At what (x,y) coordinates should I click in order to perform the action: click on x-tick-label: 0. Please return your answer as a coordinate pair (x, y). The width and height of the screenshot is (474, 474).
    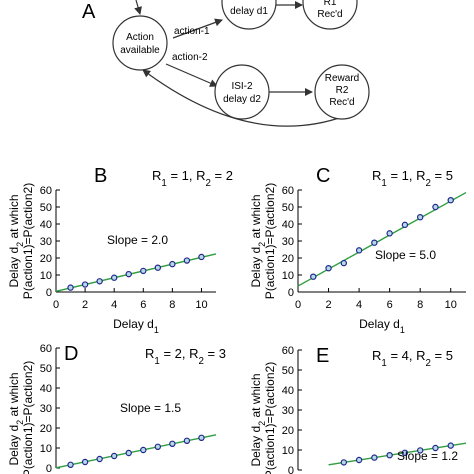
    Looking at the image, I should click on (56, 305).